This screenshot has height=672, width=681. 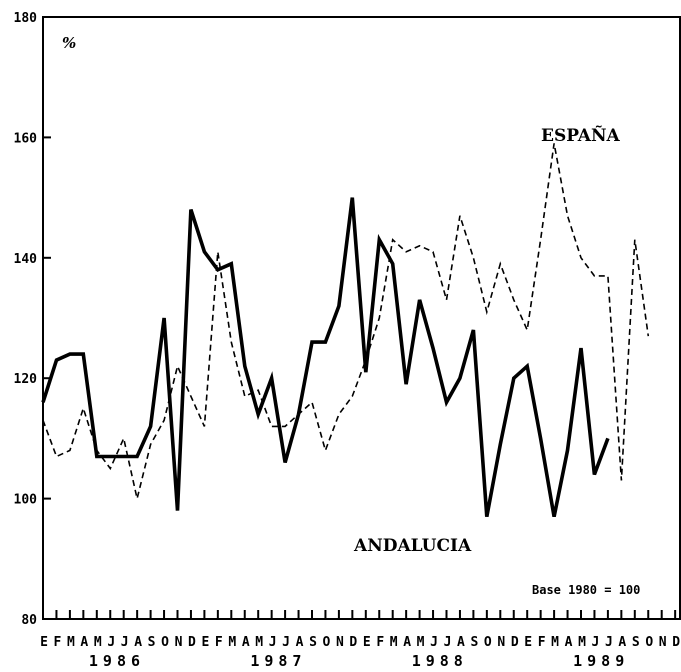 I want to click on unit-label: %, so click(x=69, y=43).